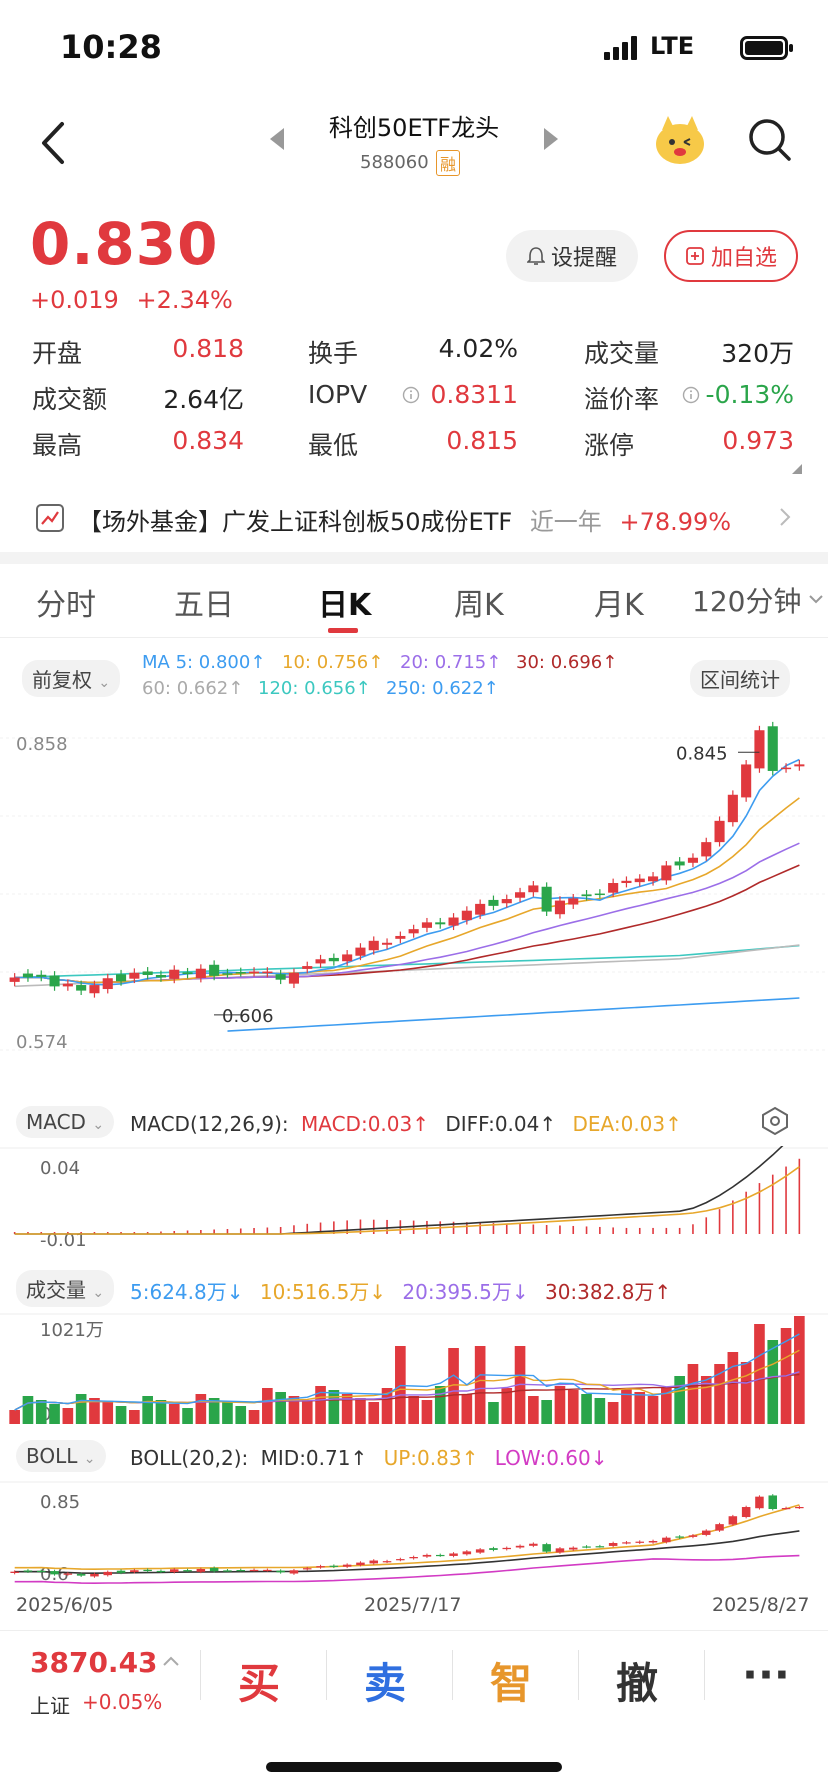  What do you see at coordinates (54, 143) in the screenshot?
I see `back-button` at bounding box center [54, 143].